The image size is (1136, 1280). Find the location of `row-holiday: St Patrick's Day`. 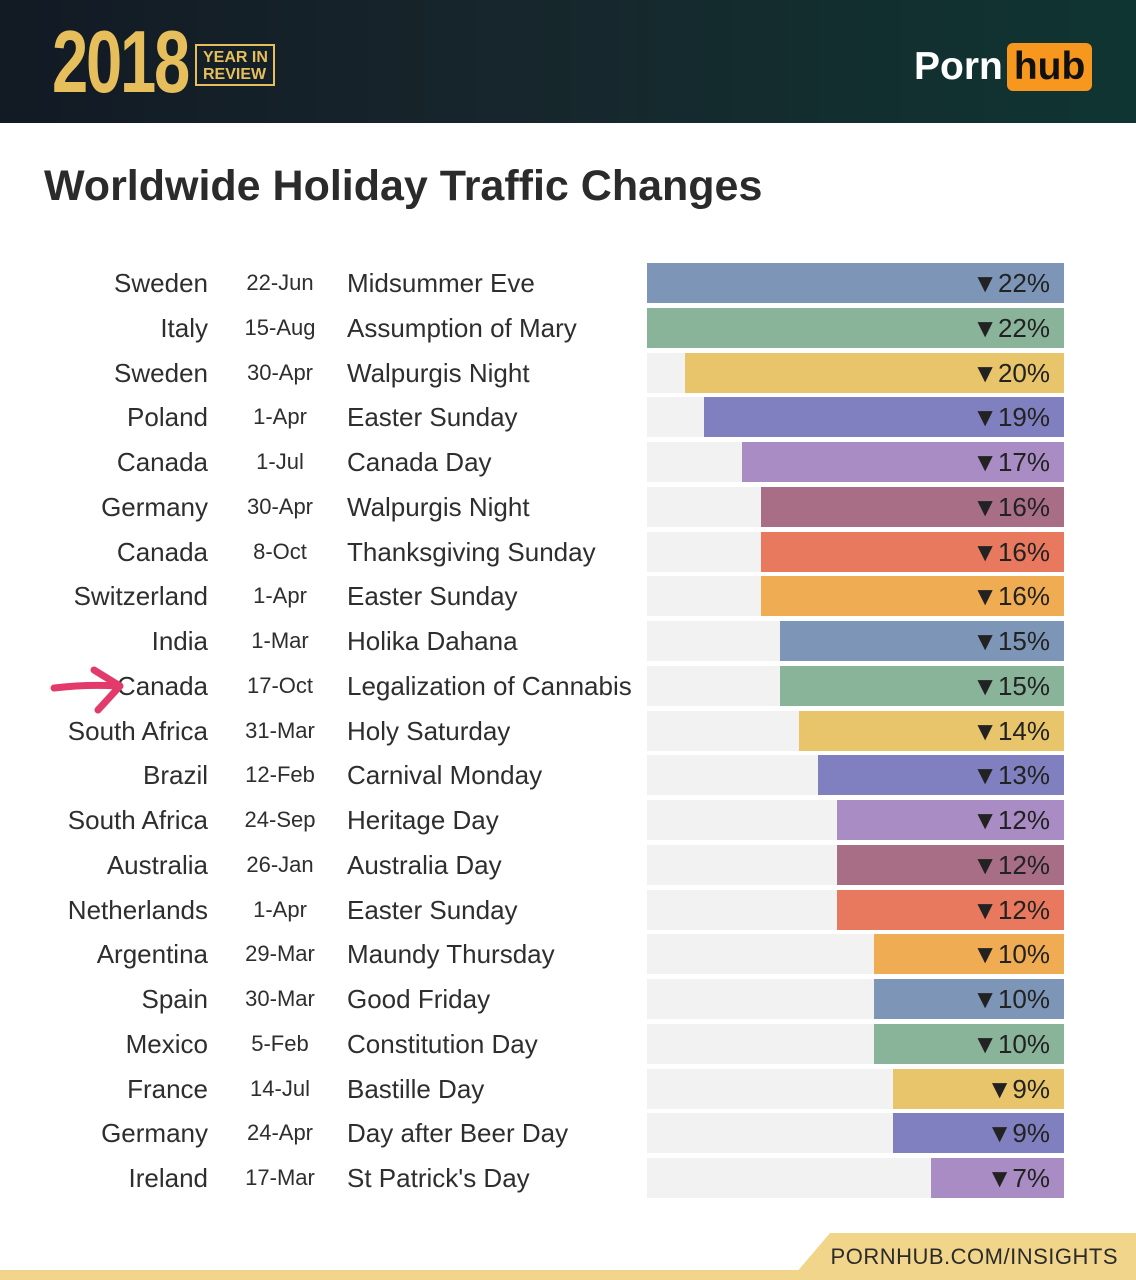

row-holiday: St Patrick's Day is located at coordinates (438, 1178).